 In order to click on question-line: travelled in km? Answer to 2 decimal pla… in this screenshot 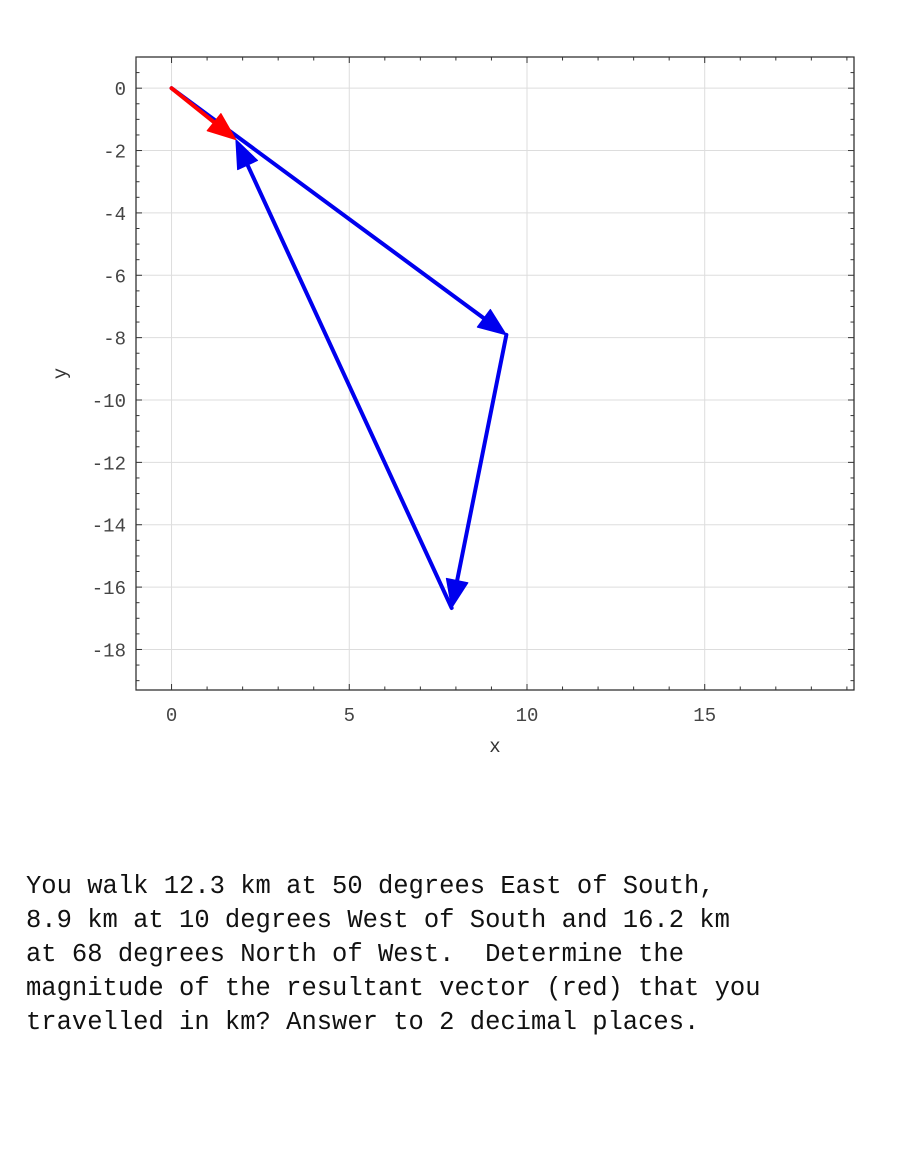, I will do `click(363, 1022)`.